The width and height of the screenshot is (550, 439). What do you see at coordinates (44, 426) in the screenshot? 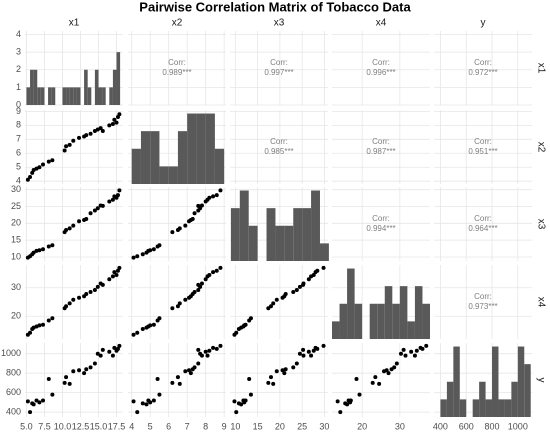
I see `x-tick-label: 7.5` at bounding box center [44, 426].